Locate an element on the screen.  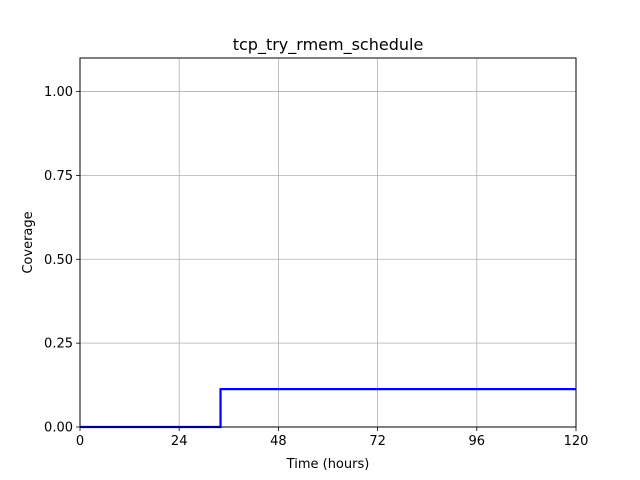
x-tick-label: 0 is located at coordinates (80, 441).